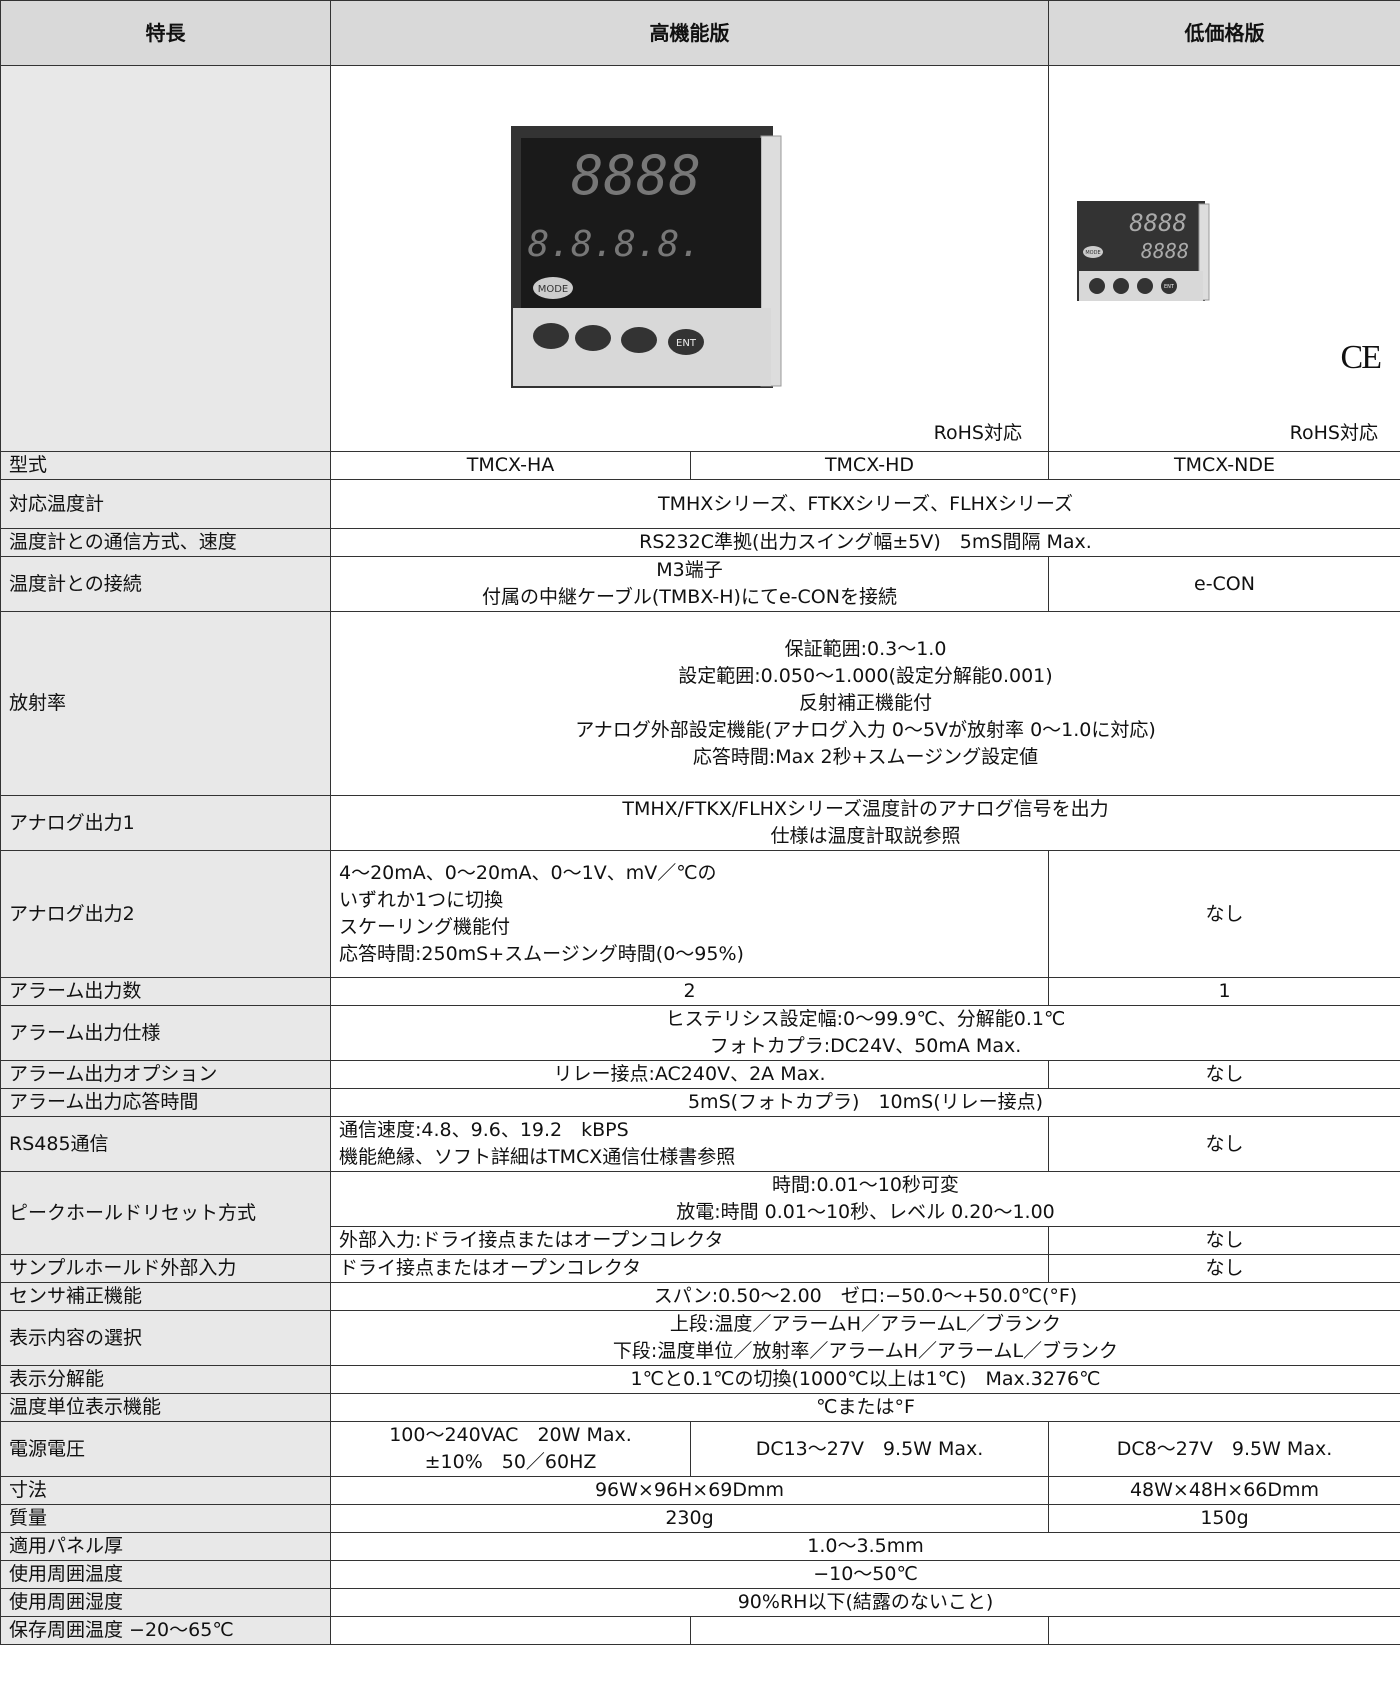 The height and width of the screenshot is (1686, 1400). What do you see at coordinates (165, 1268) in the screenshot?
I see `row-label: サンプルホールド外部入力` at bounding box center [165, 1268].